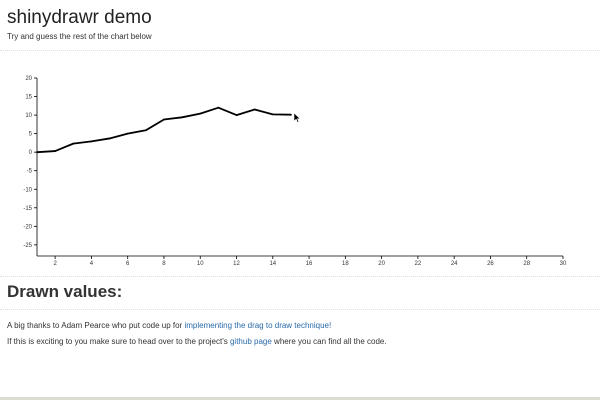 The height and width of the screenshot is (400, 600). I want to click on x-tick-label: 6, so click(128, 264).